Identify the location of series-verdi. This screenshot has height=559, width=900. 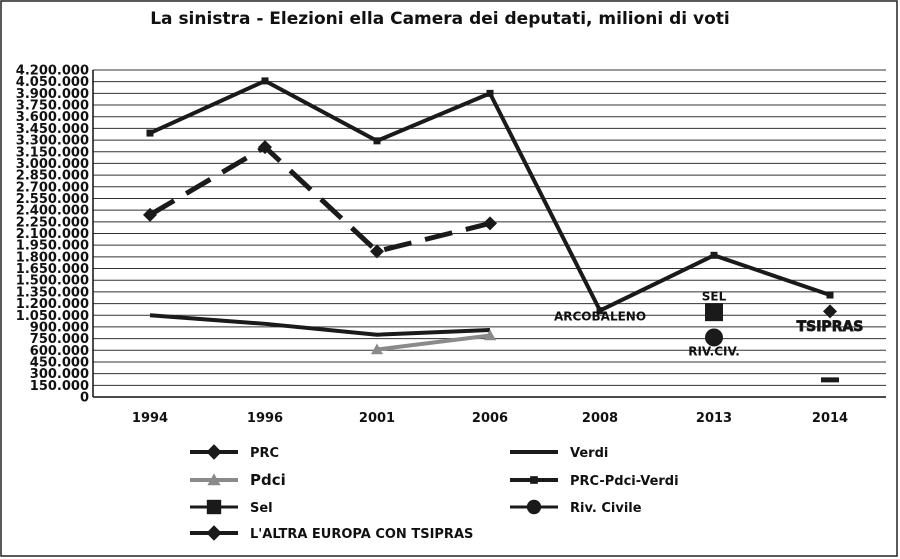
(320, 325).